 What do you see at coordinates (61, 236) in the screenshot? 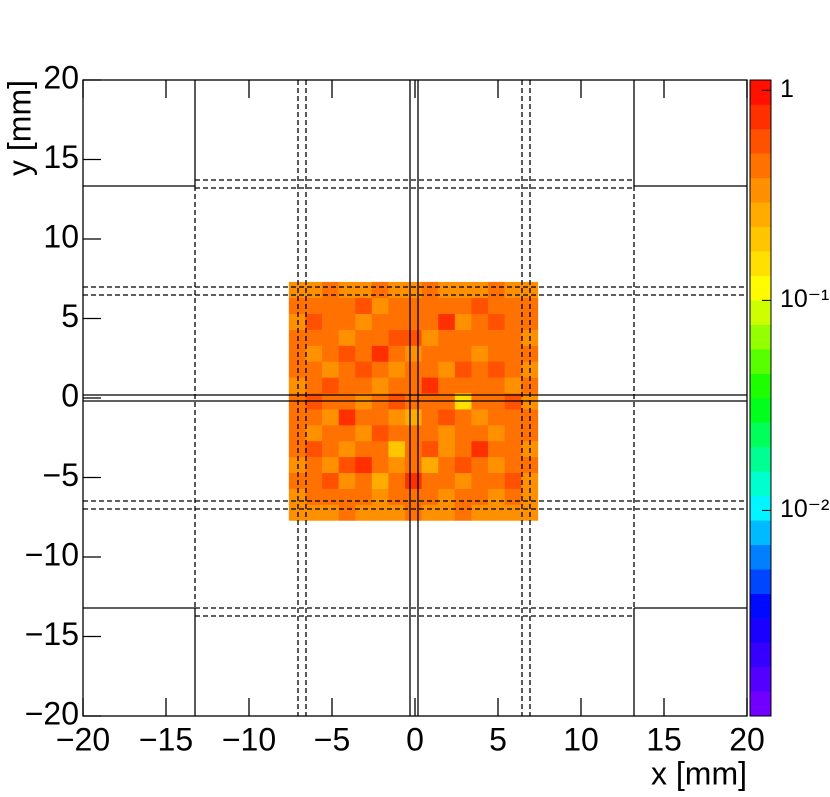
I see `y-tick-label: 10` at bounding box center [61, 236].